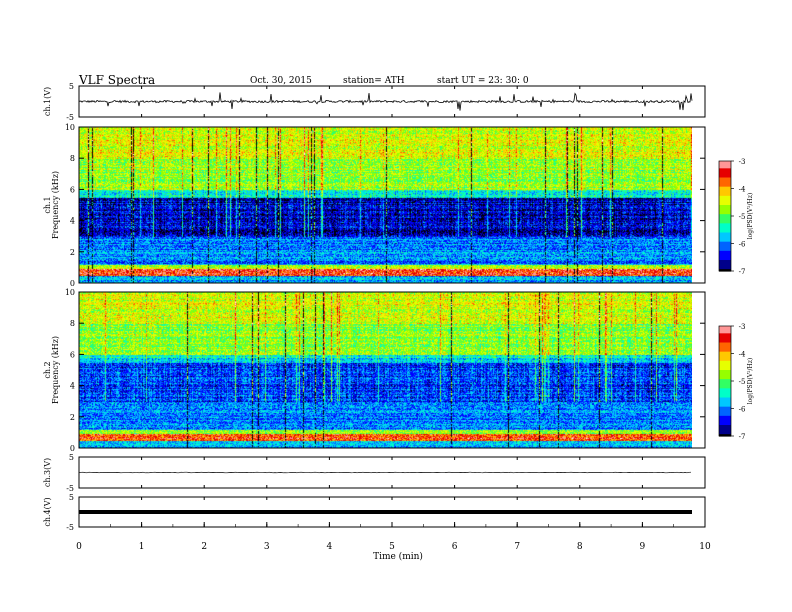 The height and width of the screenshot is (612, 792). What do you see at coordinates (392, 547) in the screenshot?
I see `xtick-label: 5` at bounding box center [392, 547].